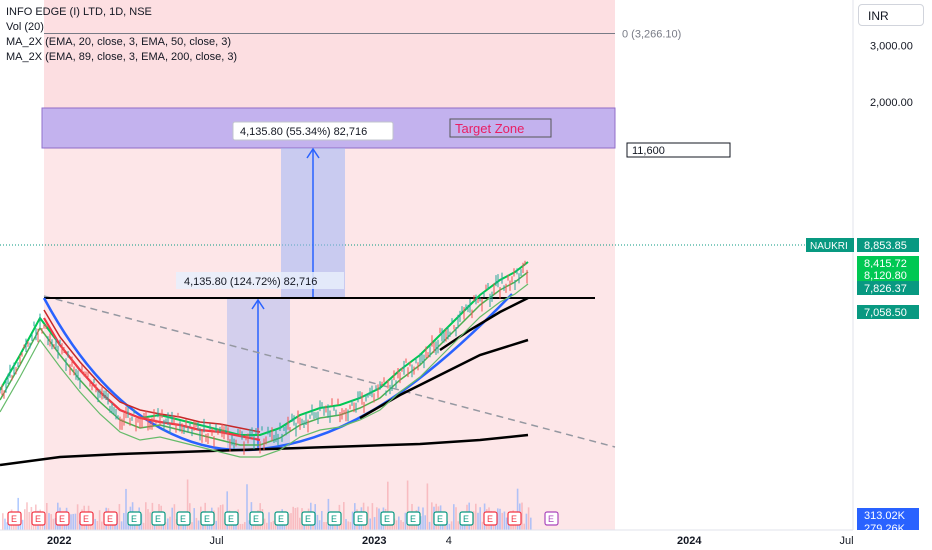  What do you see at coordinates (651, 35) in the screenshot?
I see `fib-label-0: 0 (3,266.10)` at bounding box center [651, 35].